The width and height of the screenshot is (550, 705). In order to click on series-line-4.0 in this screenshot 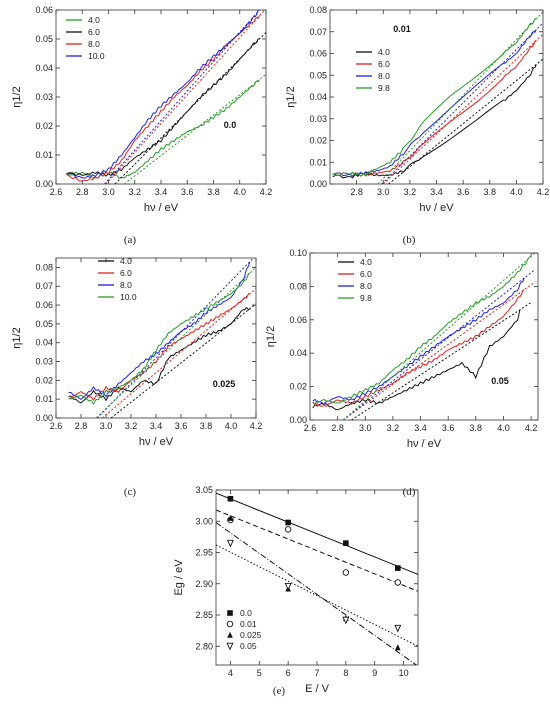, I will do `click(434, 121)`.